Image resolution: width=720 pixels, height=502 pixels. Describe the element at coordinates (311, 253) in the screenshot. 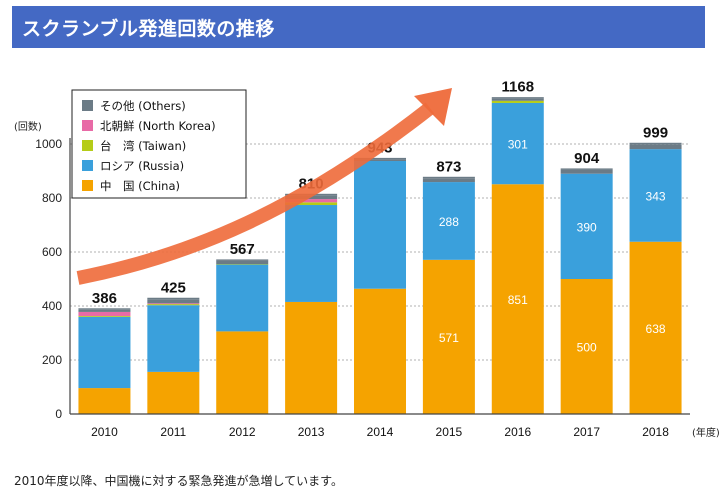

I see `bar-russia-2013` at that location.